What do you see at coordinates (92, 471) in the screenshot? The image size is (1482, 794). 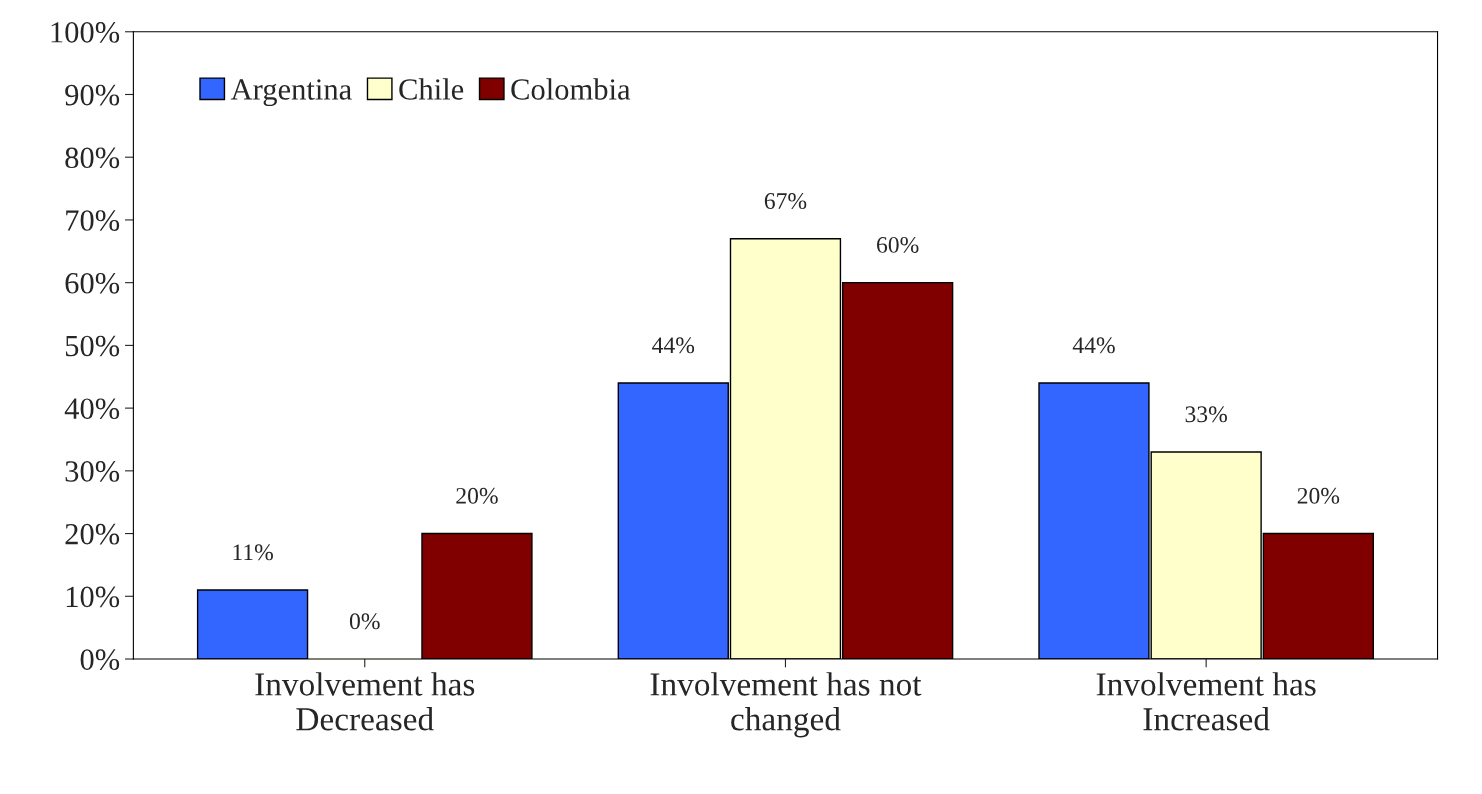 I see `y-tick-label: 30%` at bounding box center [92, 471].